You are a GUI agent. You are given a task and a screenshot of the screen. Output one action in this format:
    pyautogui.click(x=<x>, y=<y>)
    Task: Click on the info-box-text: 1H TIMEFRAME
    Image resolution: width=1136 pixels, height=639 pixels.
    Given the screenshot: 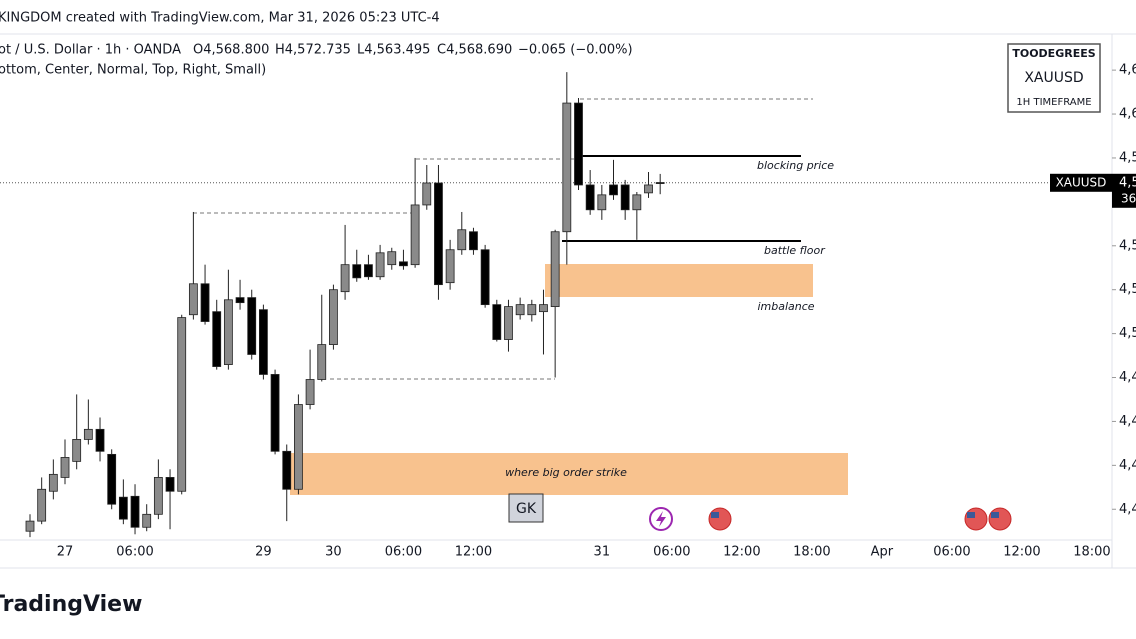 What is the action you would take?
    pyautogui.click(x=1053, y=102)
    